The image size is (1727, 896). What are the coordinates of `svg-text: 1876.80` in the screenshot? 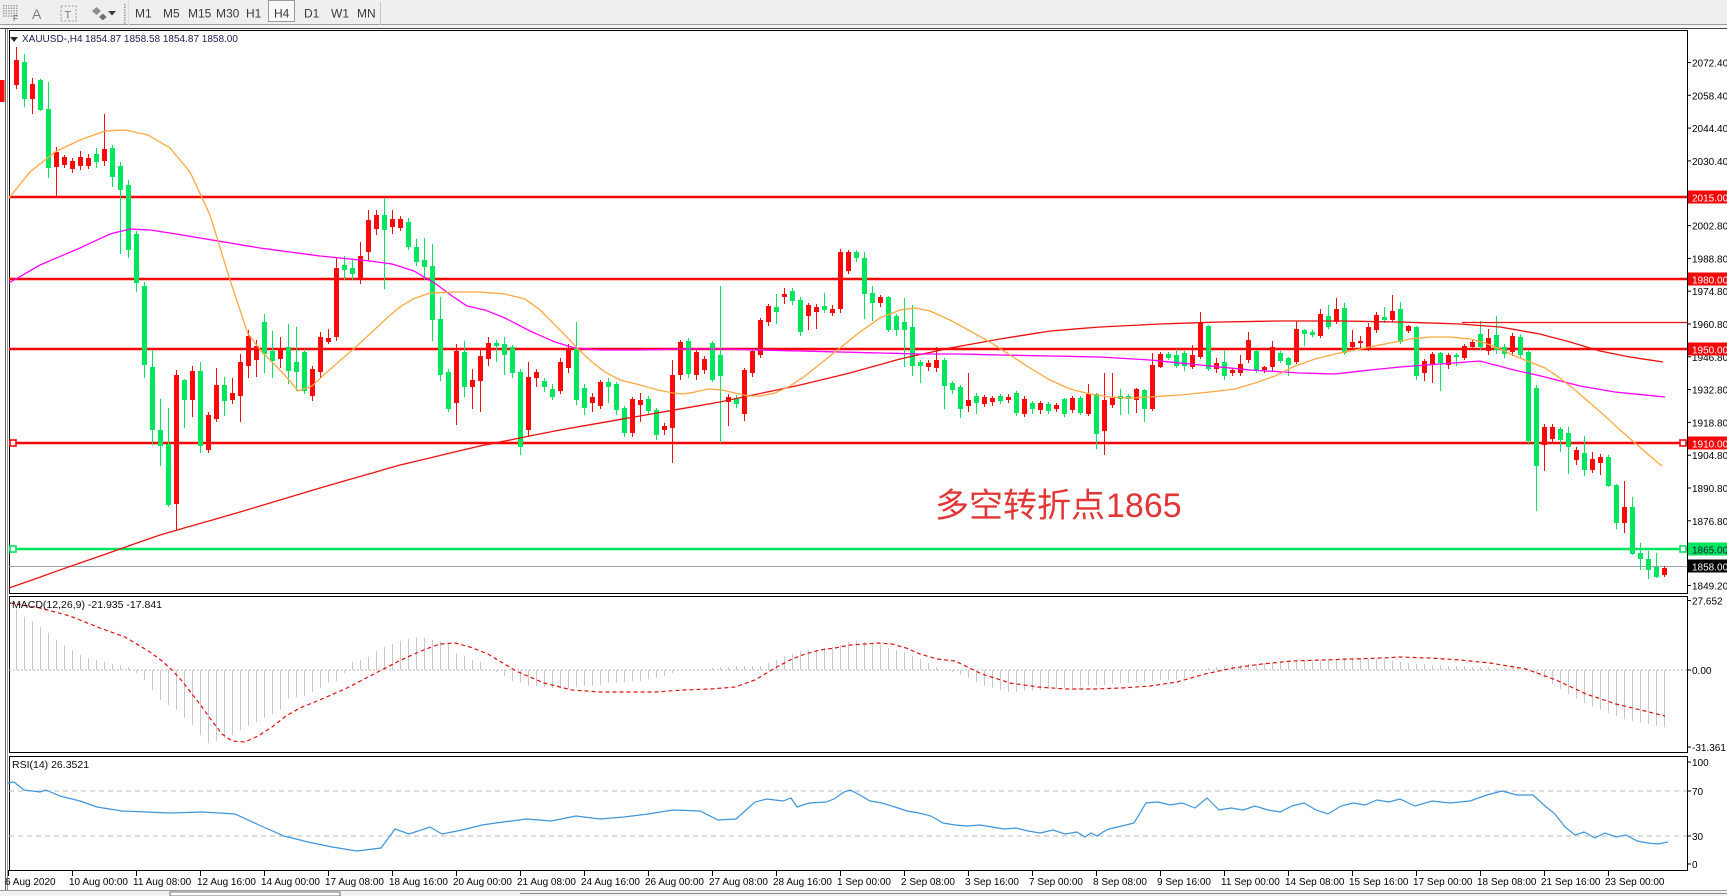 It's located at (1709, 522).